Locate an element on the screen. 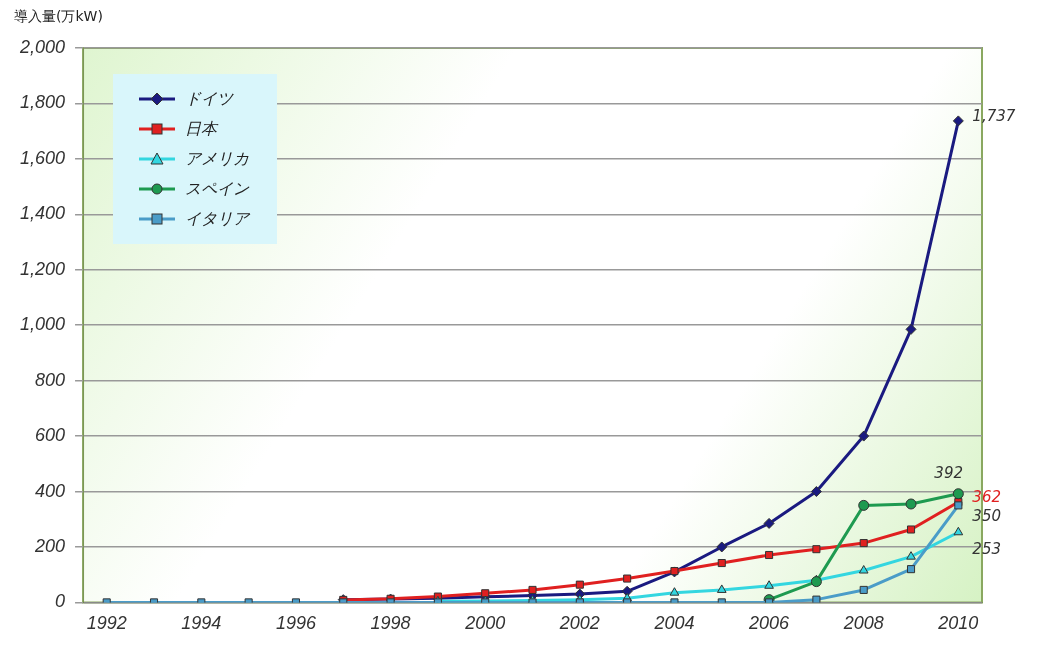  y-tick-label: 1,200 is located at coordinates (43, 268).